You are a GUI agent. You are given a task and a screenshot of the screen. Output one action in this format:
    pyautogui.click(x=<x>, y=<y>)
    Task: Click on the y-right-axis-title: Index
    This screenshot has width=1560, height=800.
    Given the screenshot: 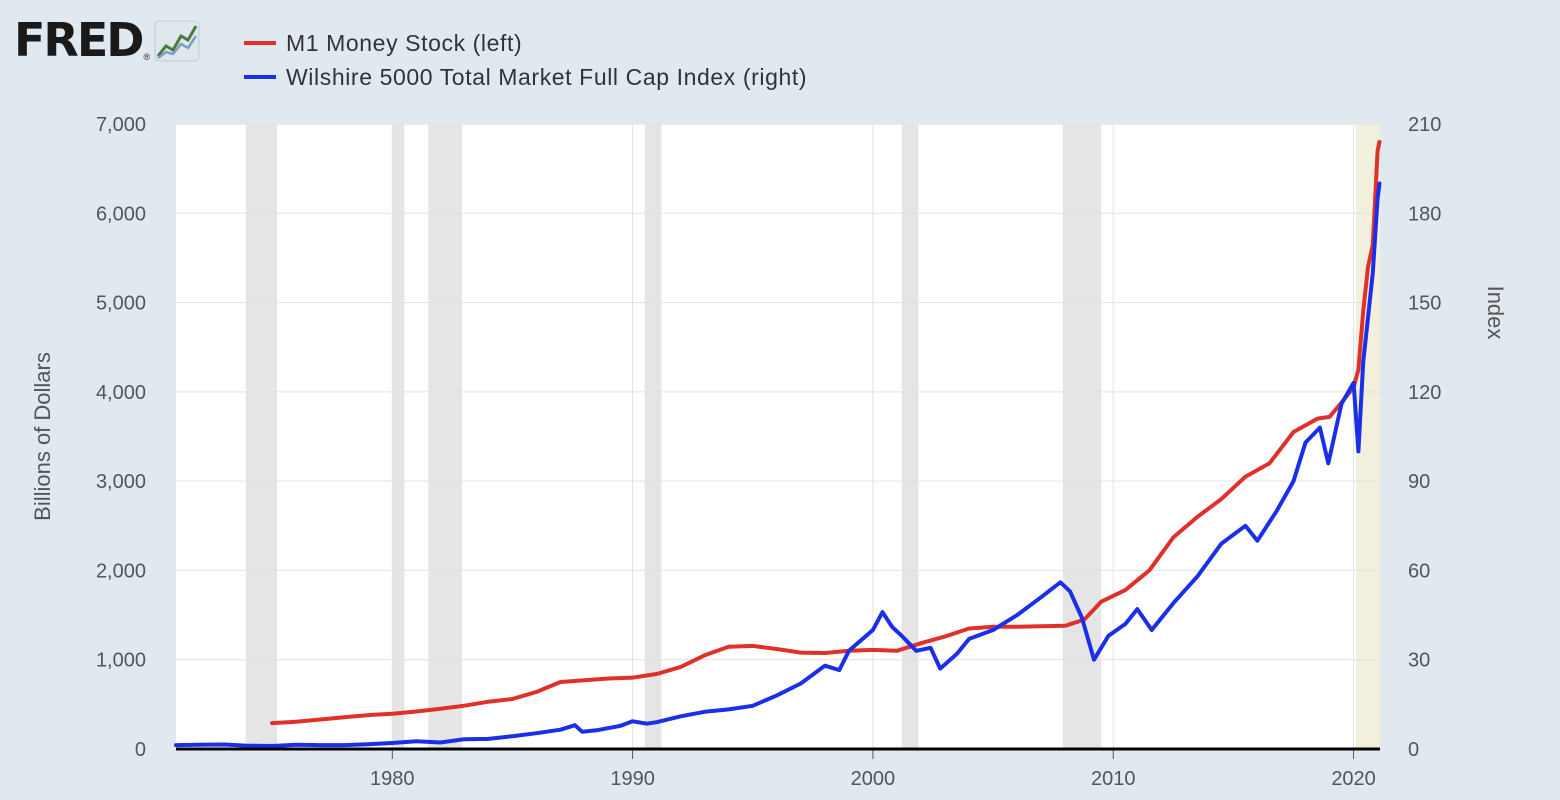 What is the action you would take?
    pyautogui.click(x=1495, y=313)
    